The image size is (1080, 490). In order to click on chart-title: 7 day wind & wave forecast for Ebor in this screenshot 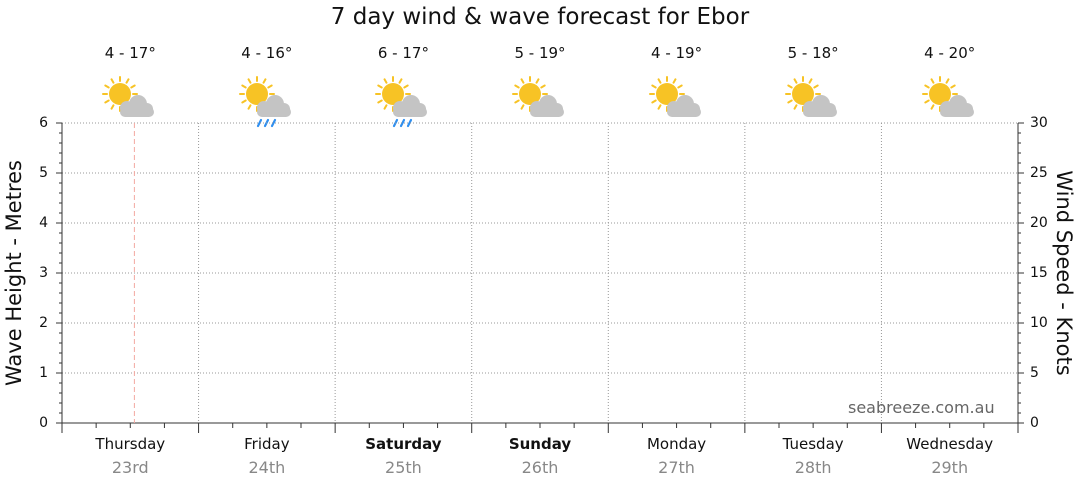, I will do `click(540, 17)`.